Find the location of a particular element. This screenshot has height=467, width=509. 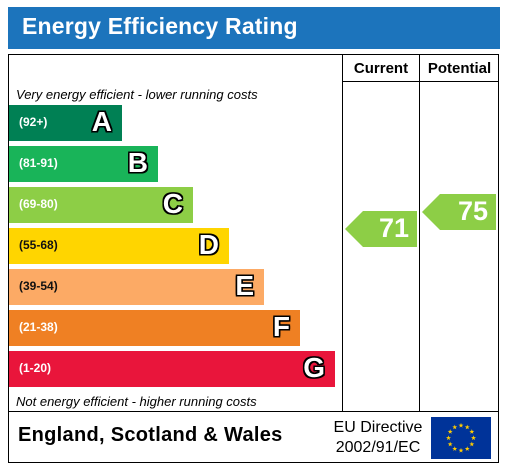

band-range-f: (21-38) is located at coordinates (38, 327).